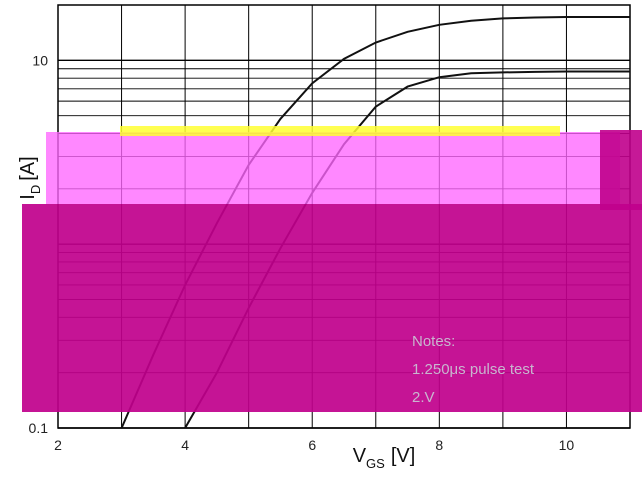 The width and height of the screenshot is (642, 496). Describe the element at coordinates (28, 168) in the screenshot. I see `y-axis-label-unit: [A]` at that location.